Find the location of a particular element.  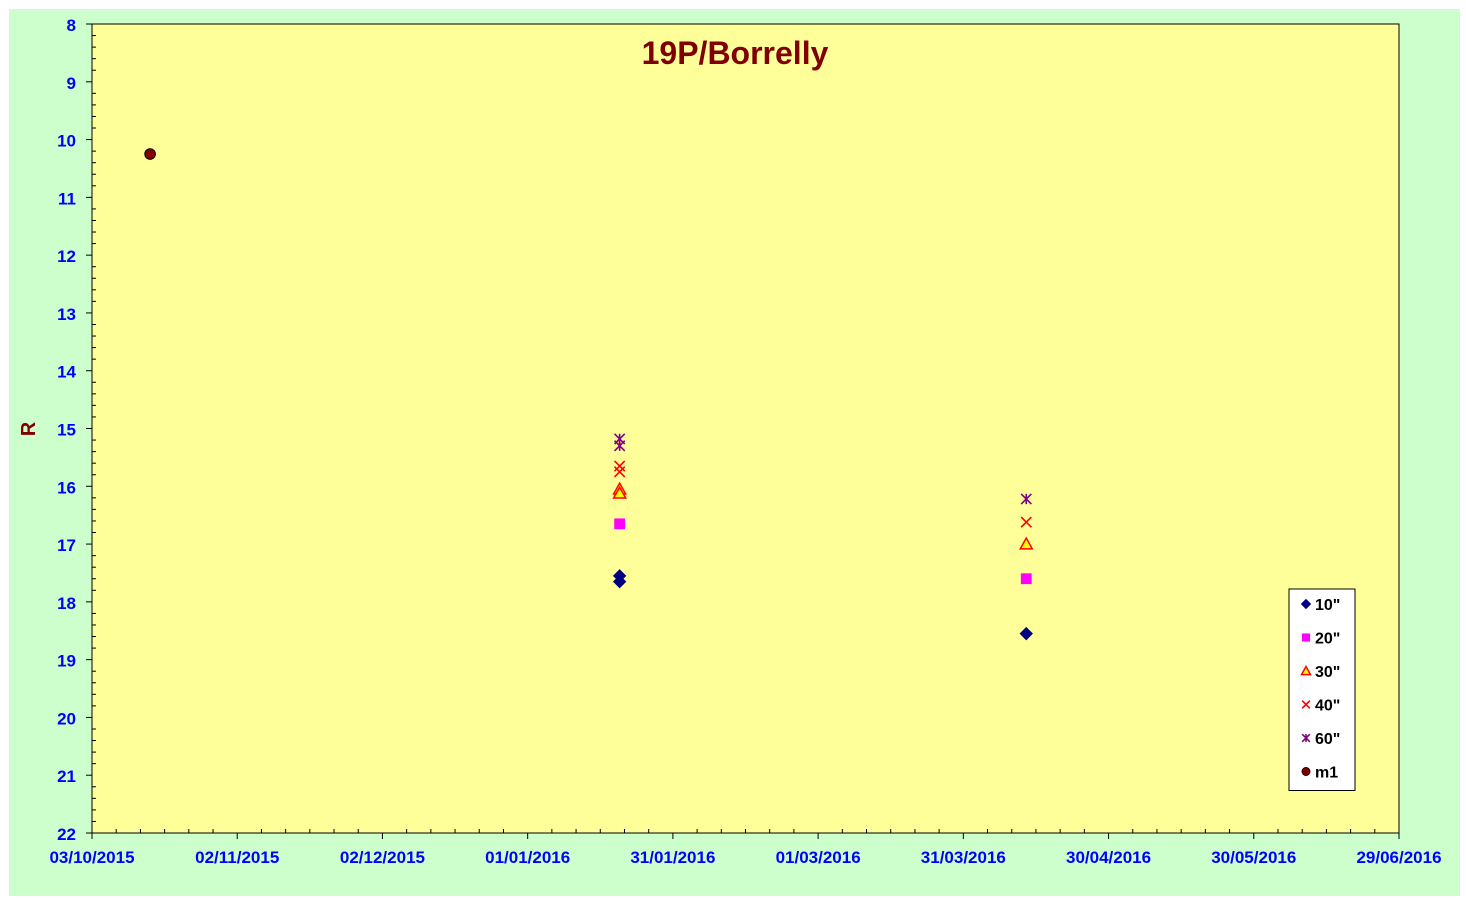

y-tick-label: 18 is located at coordinates (66, 603).